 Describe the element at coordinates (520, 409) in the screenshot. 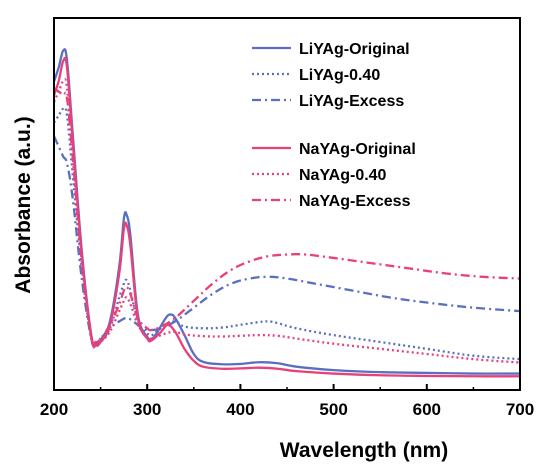

I see `x-tick-label: 700` at that location.